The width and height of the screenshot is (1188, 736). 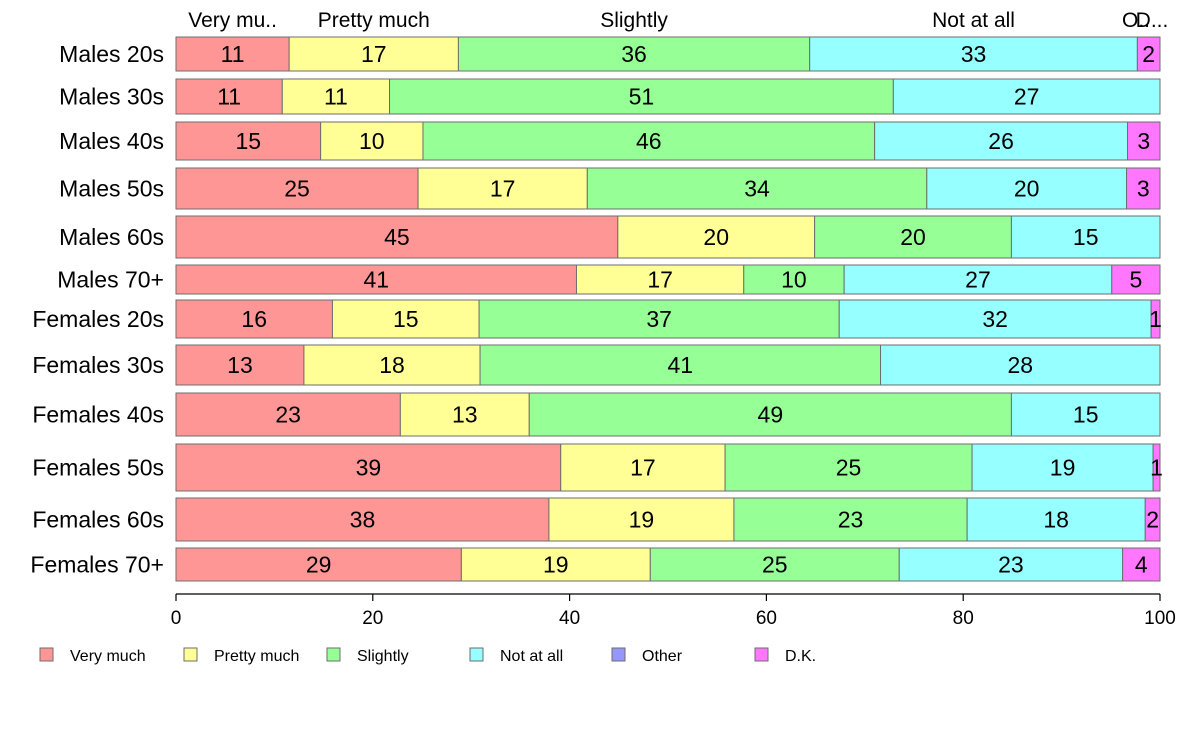 I want to click on x-tick-label: 40, so click(x=569, y=618).